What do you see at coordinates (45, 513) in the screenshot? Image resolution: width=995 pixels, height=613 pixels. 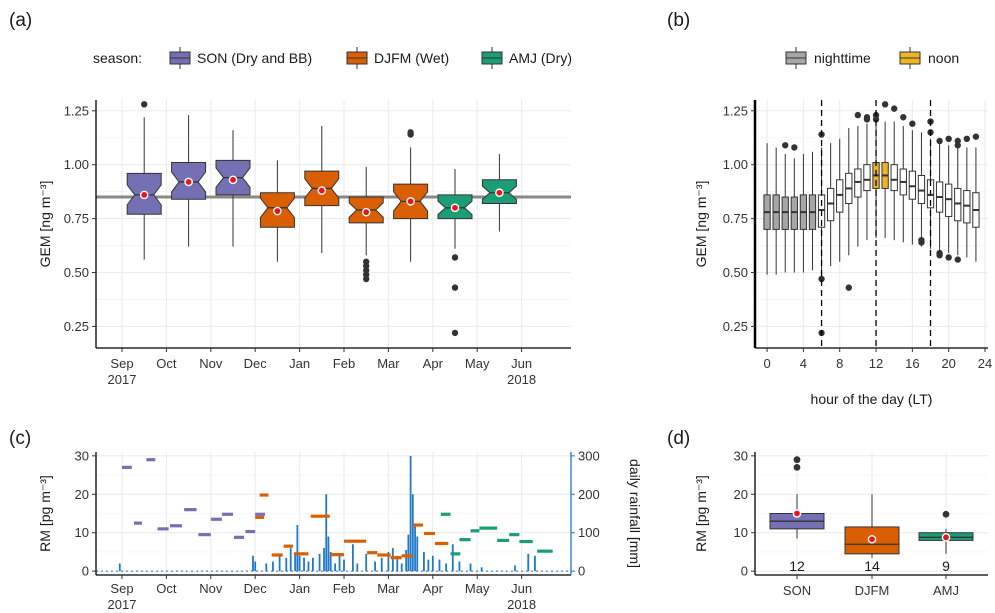 I see `y-axis-title: RM [pg m⁻³]` at bounding box center [45, 513].